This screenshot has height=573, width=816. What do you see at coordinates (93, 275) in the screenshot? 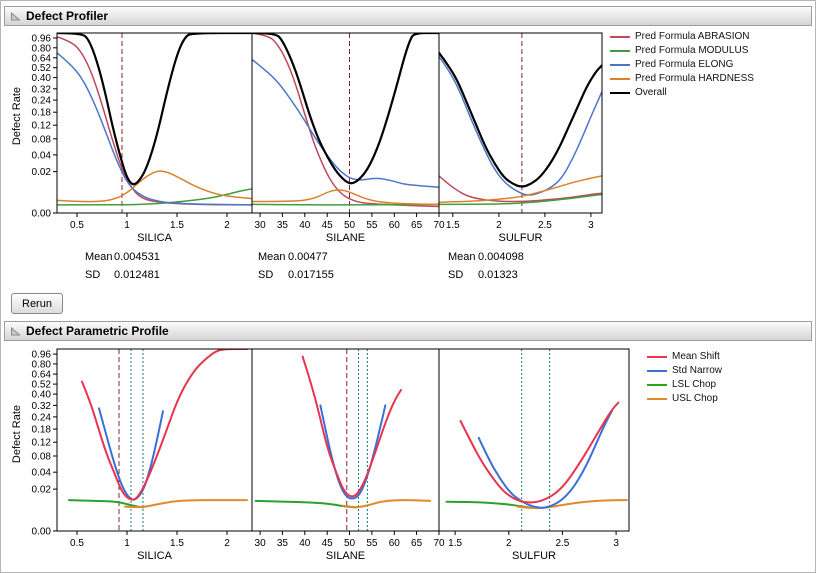
I see `stat-sd-label-silica: SD` at bounding box center [93, 275].